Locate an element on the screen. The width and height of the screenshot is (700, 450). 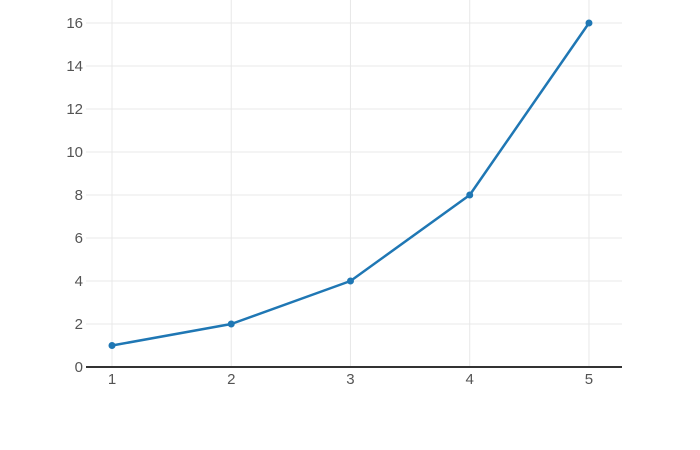
x-tick-label: 5 is located at coordinates (589, 379).